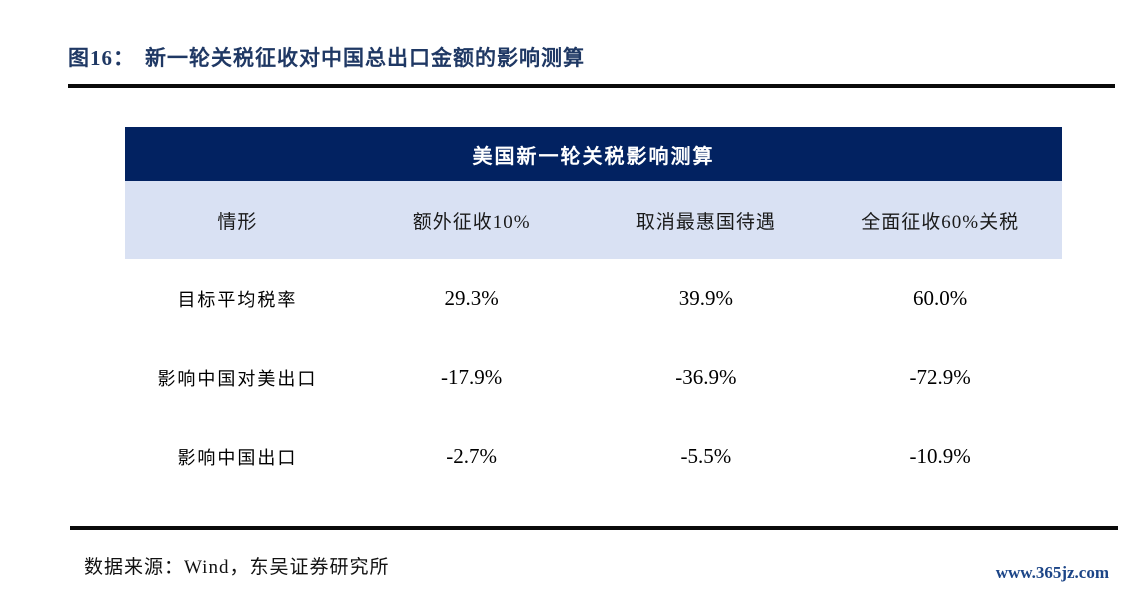 This screenshot has width=1121, height=595. I want to click on top-divider-rule, so click(591, 86).